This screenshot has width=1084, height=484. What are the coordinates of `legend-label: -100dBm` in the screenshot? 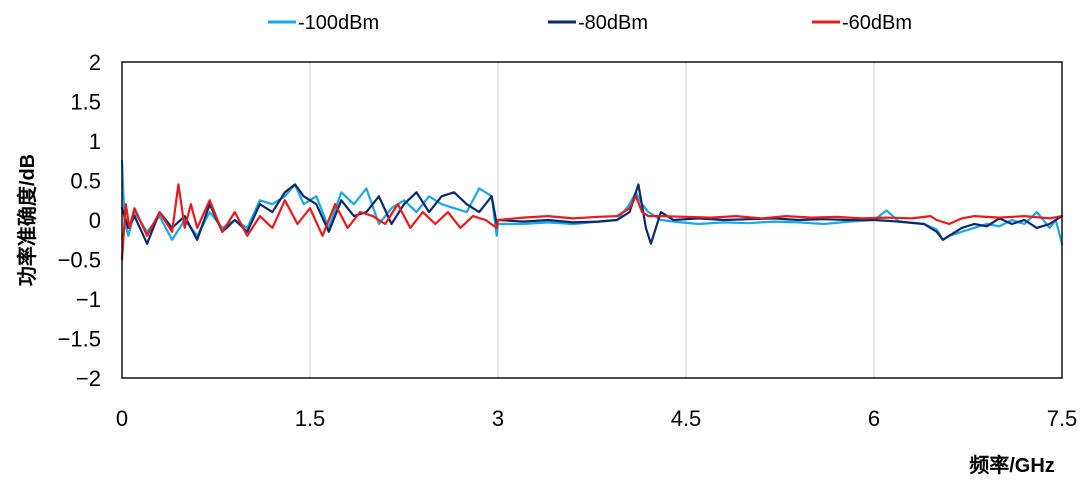 It's located at (338, 23).